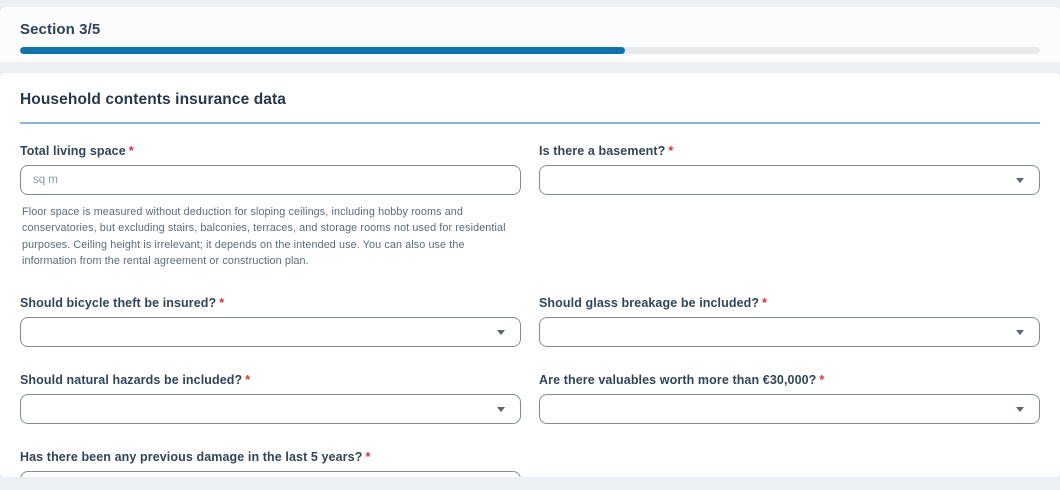 Image resolution: width=1060 pixels, height=490 pixels. Describe the element at coordinates (60, 29) in the screenshot. I see `section-title: Section 3/5` at that location.